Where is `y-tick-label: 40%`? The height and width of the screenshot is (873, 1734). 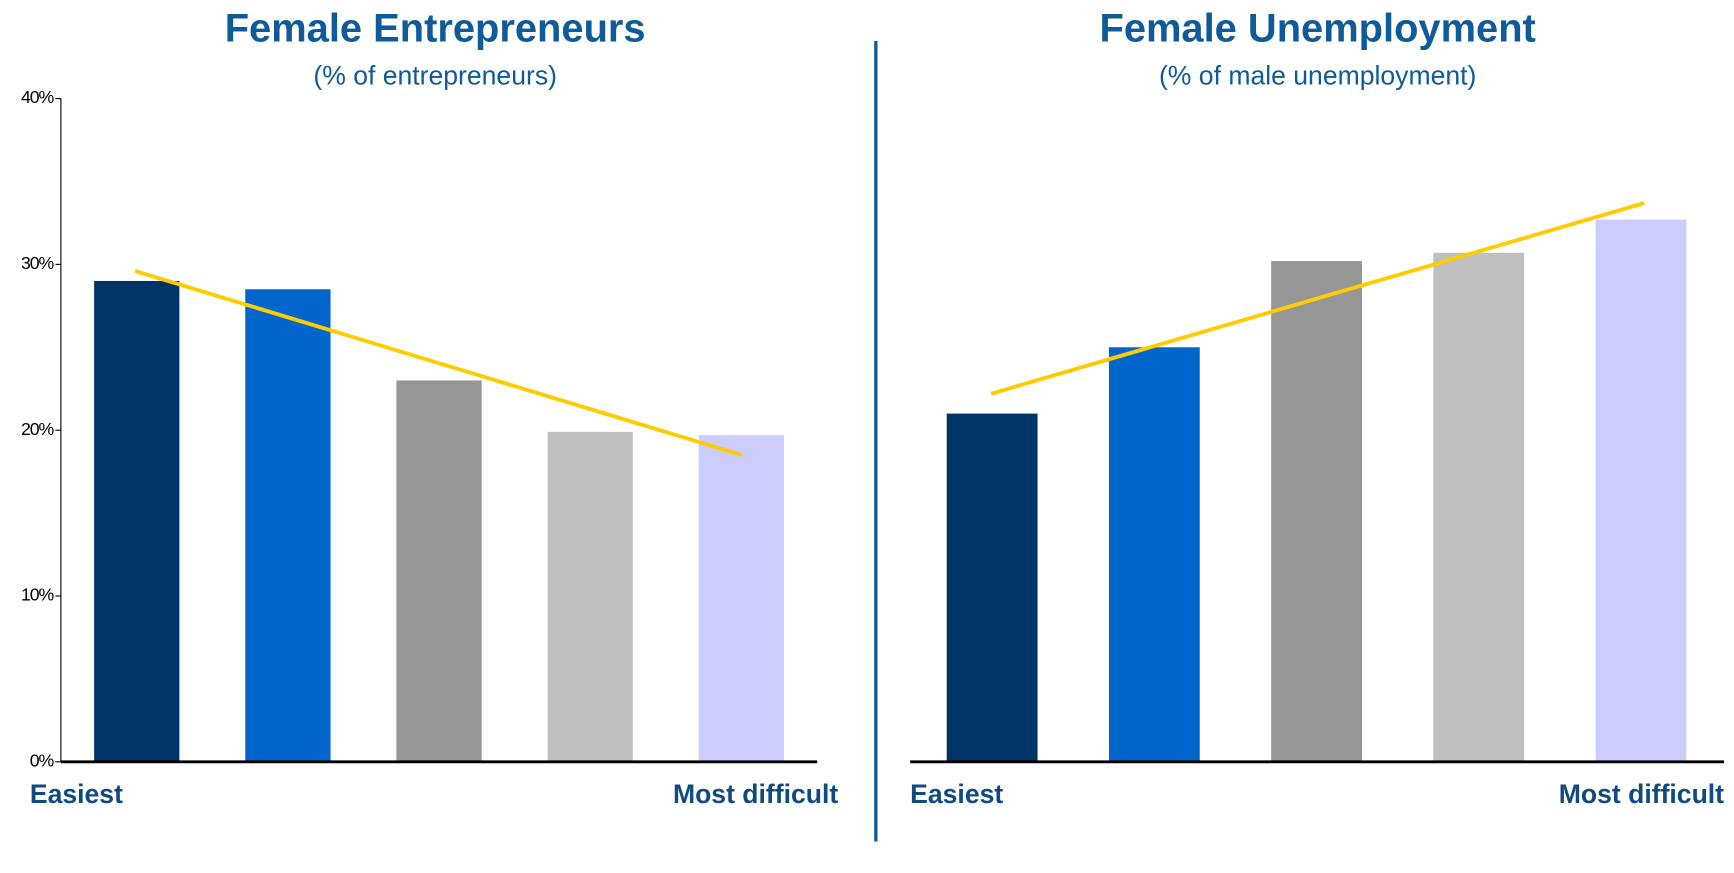
y-tick-label: 40% is located at coordinates (37, 97).